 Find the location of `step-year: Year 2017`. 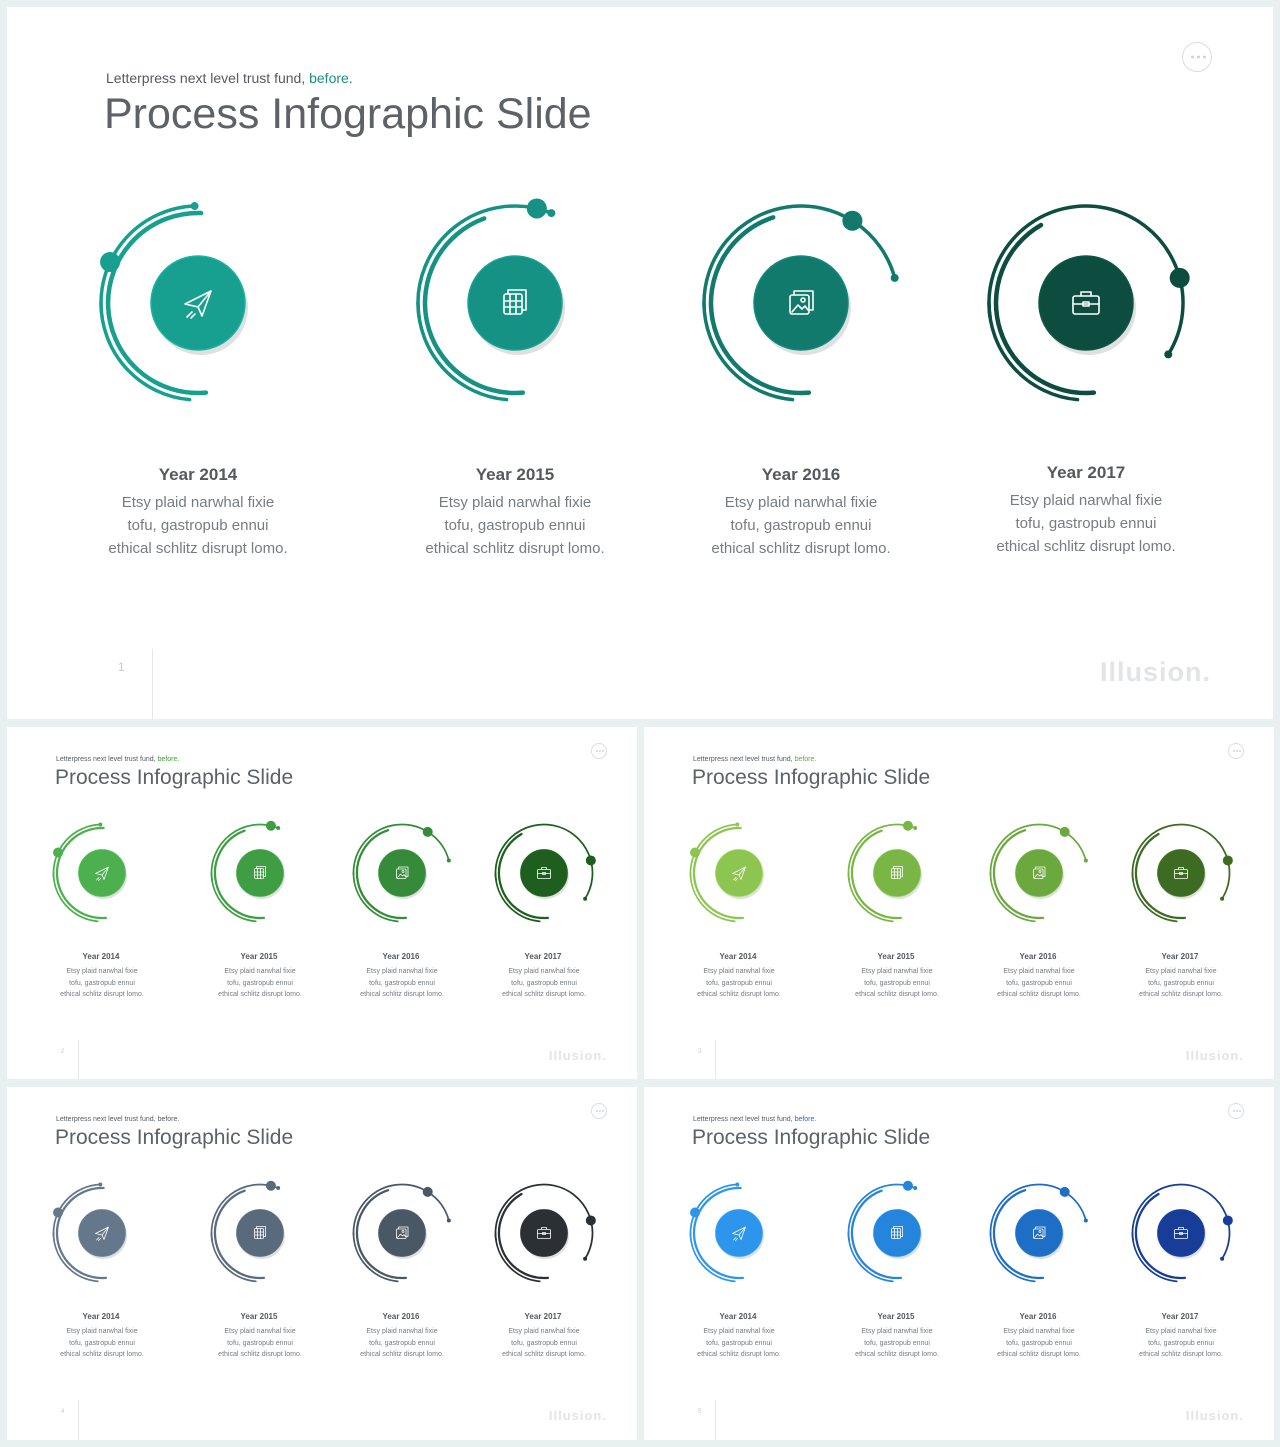

step-year: Year 2017 is located at coordinates (1180, 1316).